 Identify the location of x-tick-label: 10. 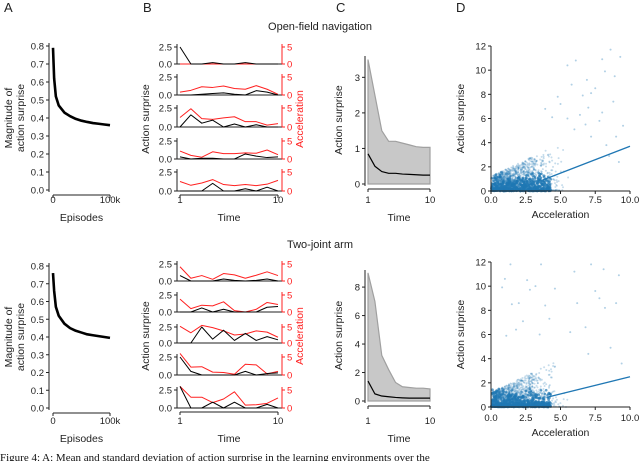
(278, 421).